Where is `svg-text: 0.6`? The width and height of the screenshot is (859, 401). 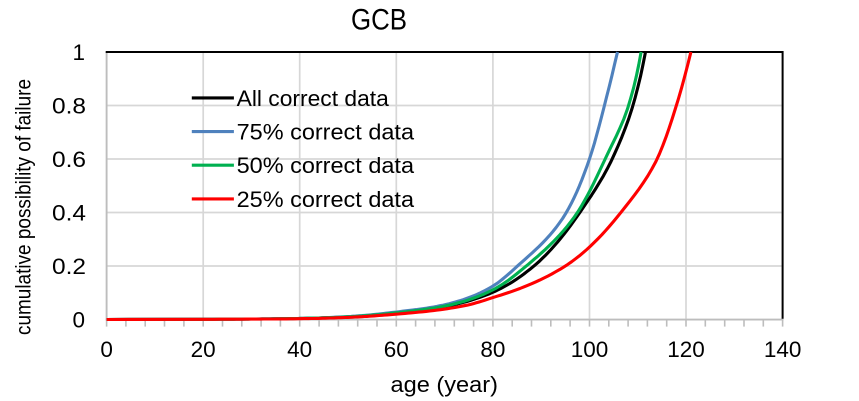
svg-text: 0.6 is located at coordinates (69, 159).